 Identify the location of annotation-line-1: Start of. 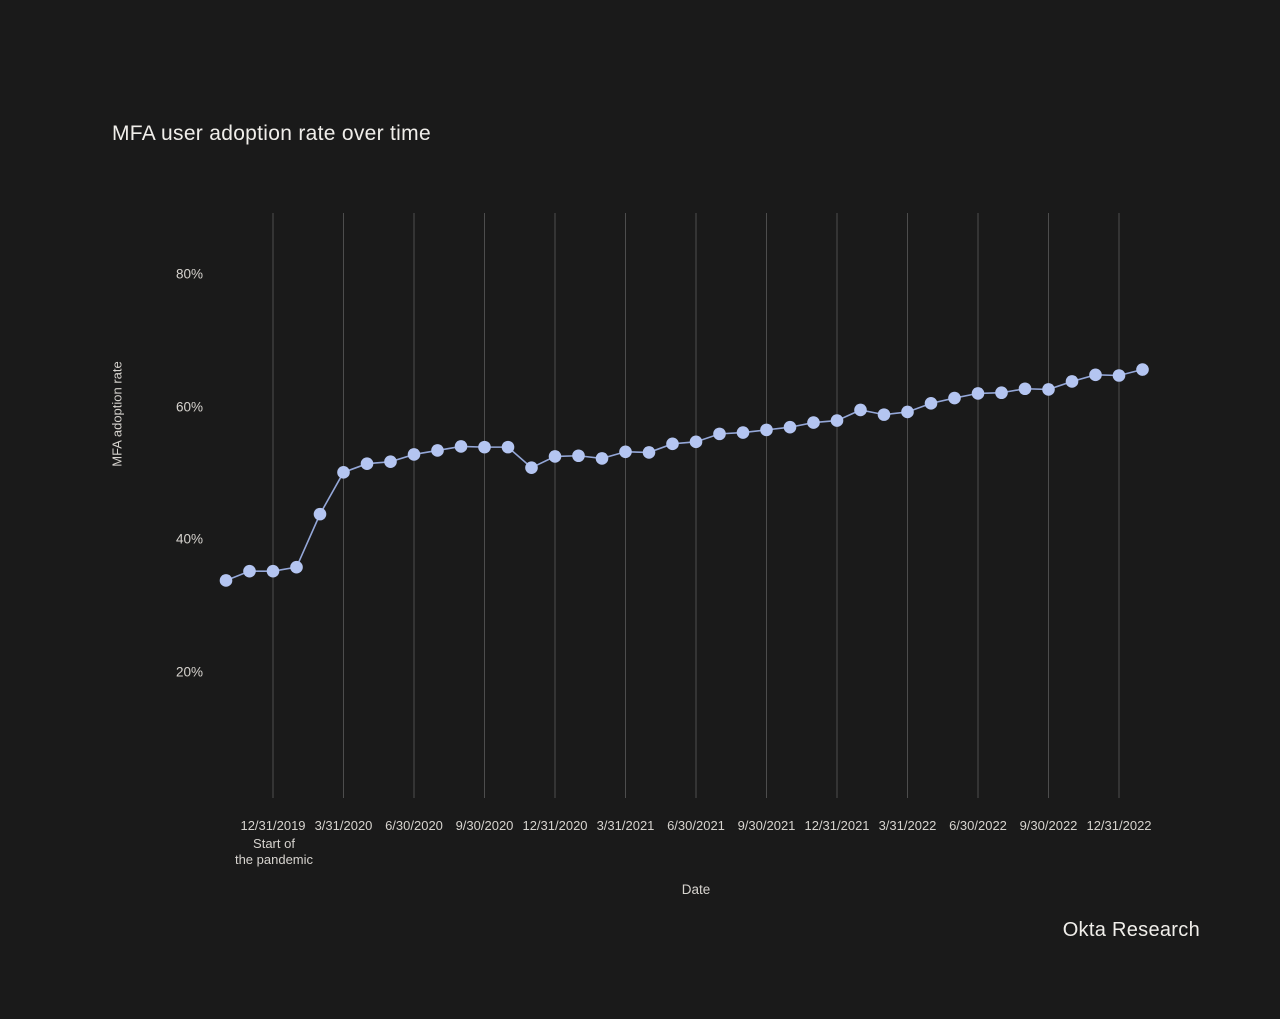
(274, 843).